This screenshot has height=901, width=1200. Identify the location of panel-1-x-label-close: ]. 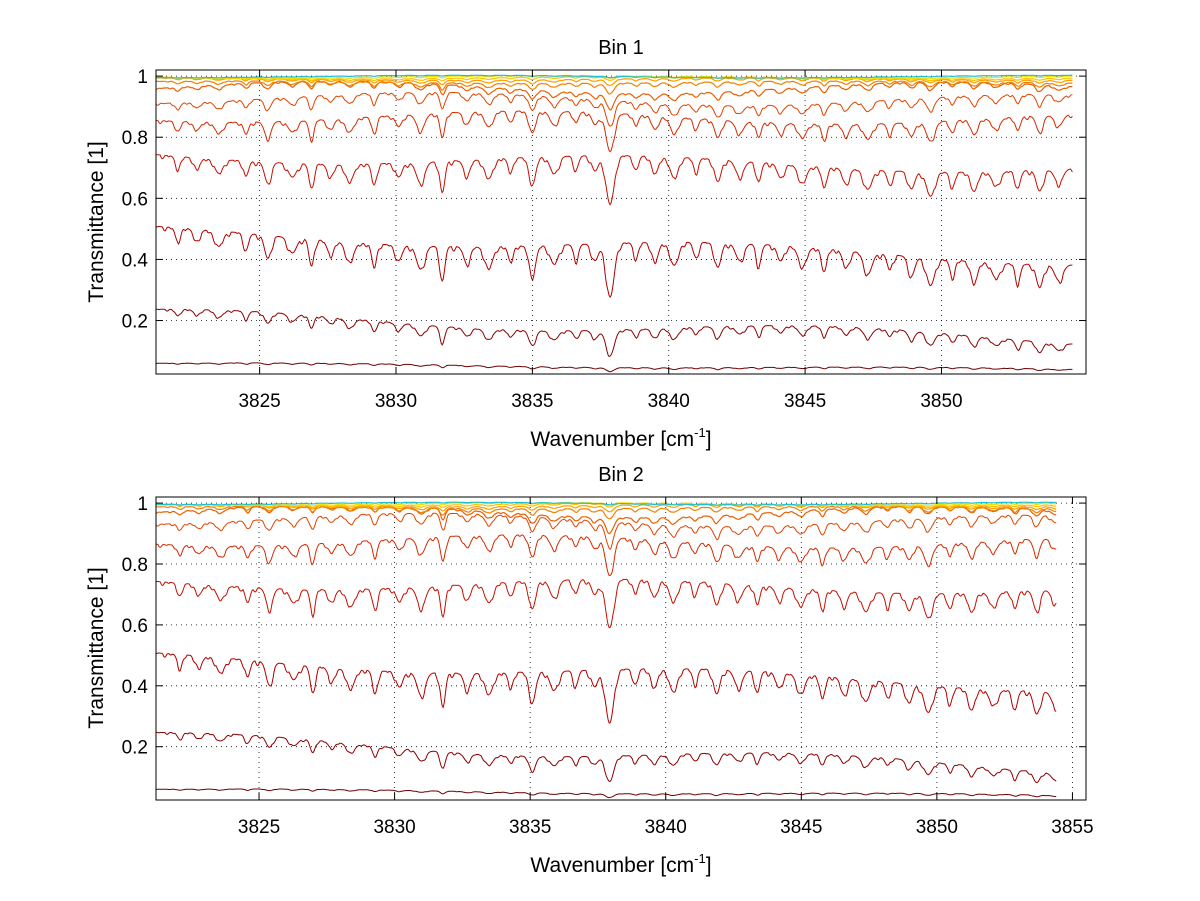
(709, 439).